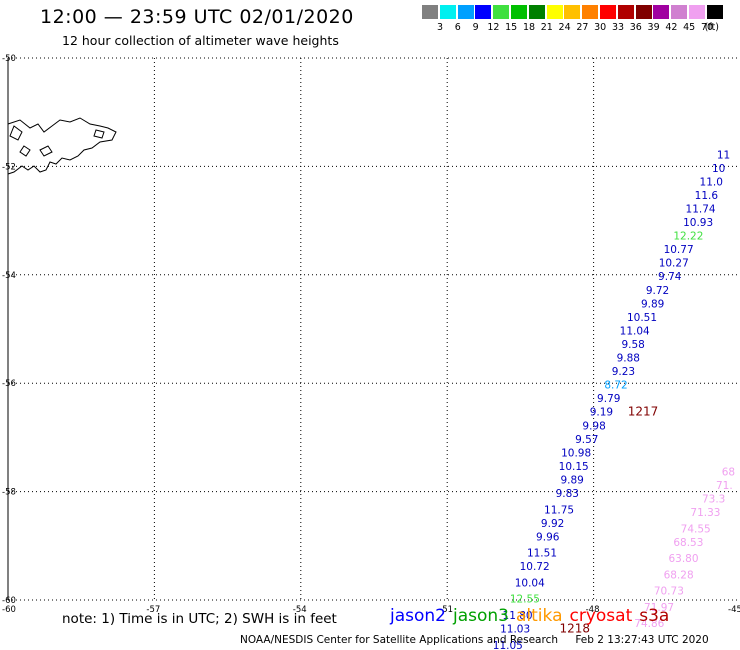 This screenshot has width=740, height=650. I want to click on scale-label: 42, so click(671, 27).